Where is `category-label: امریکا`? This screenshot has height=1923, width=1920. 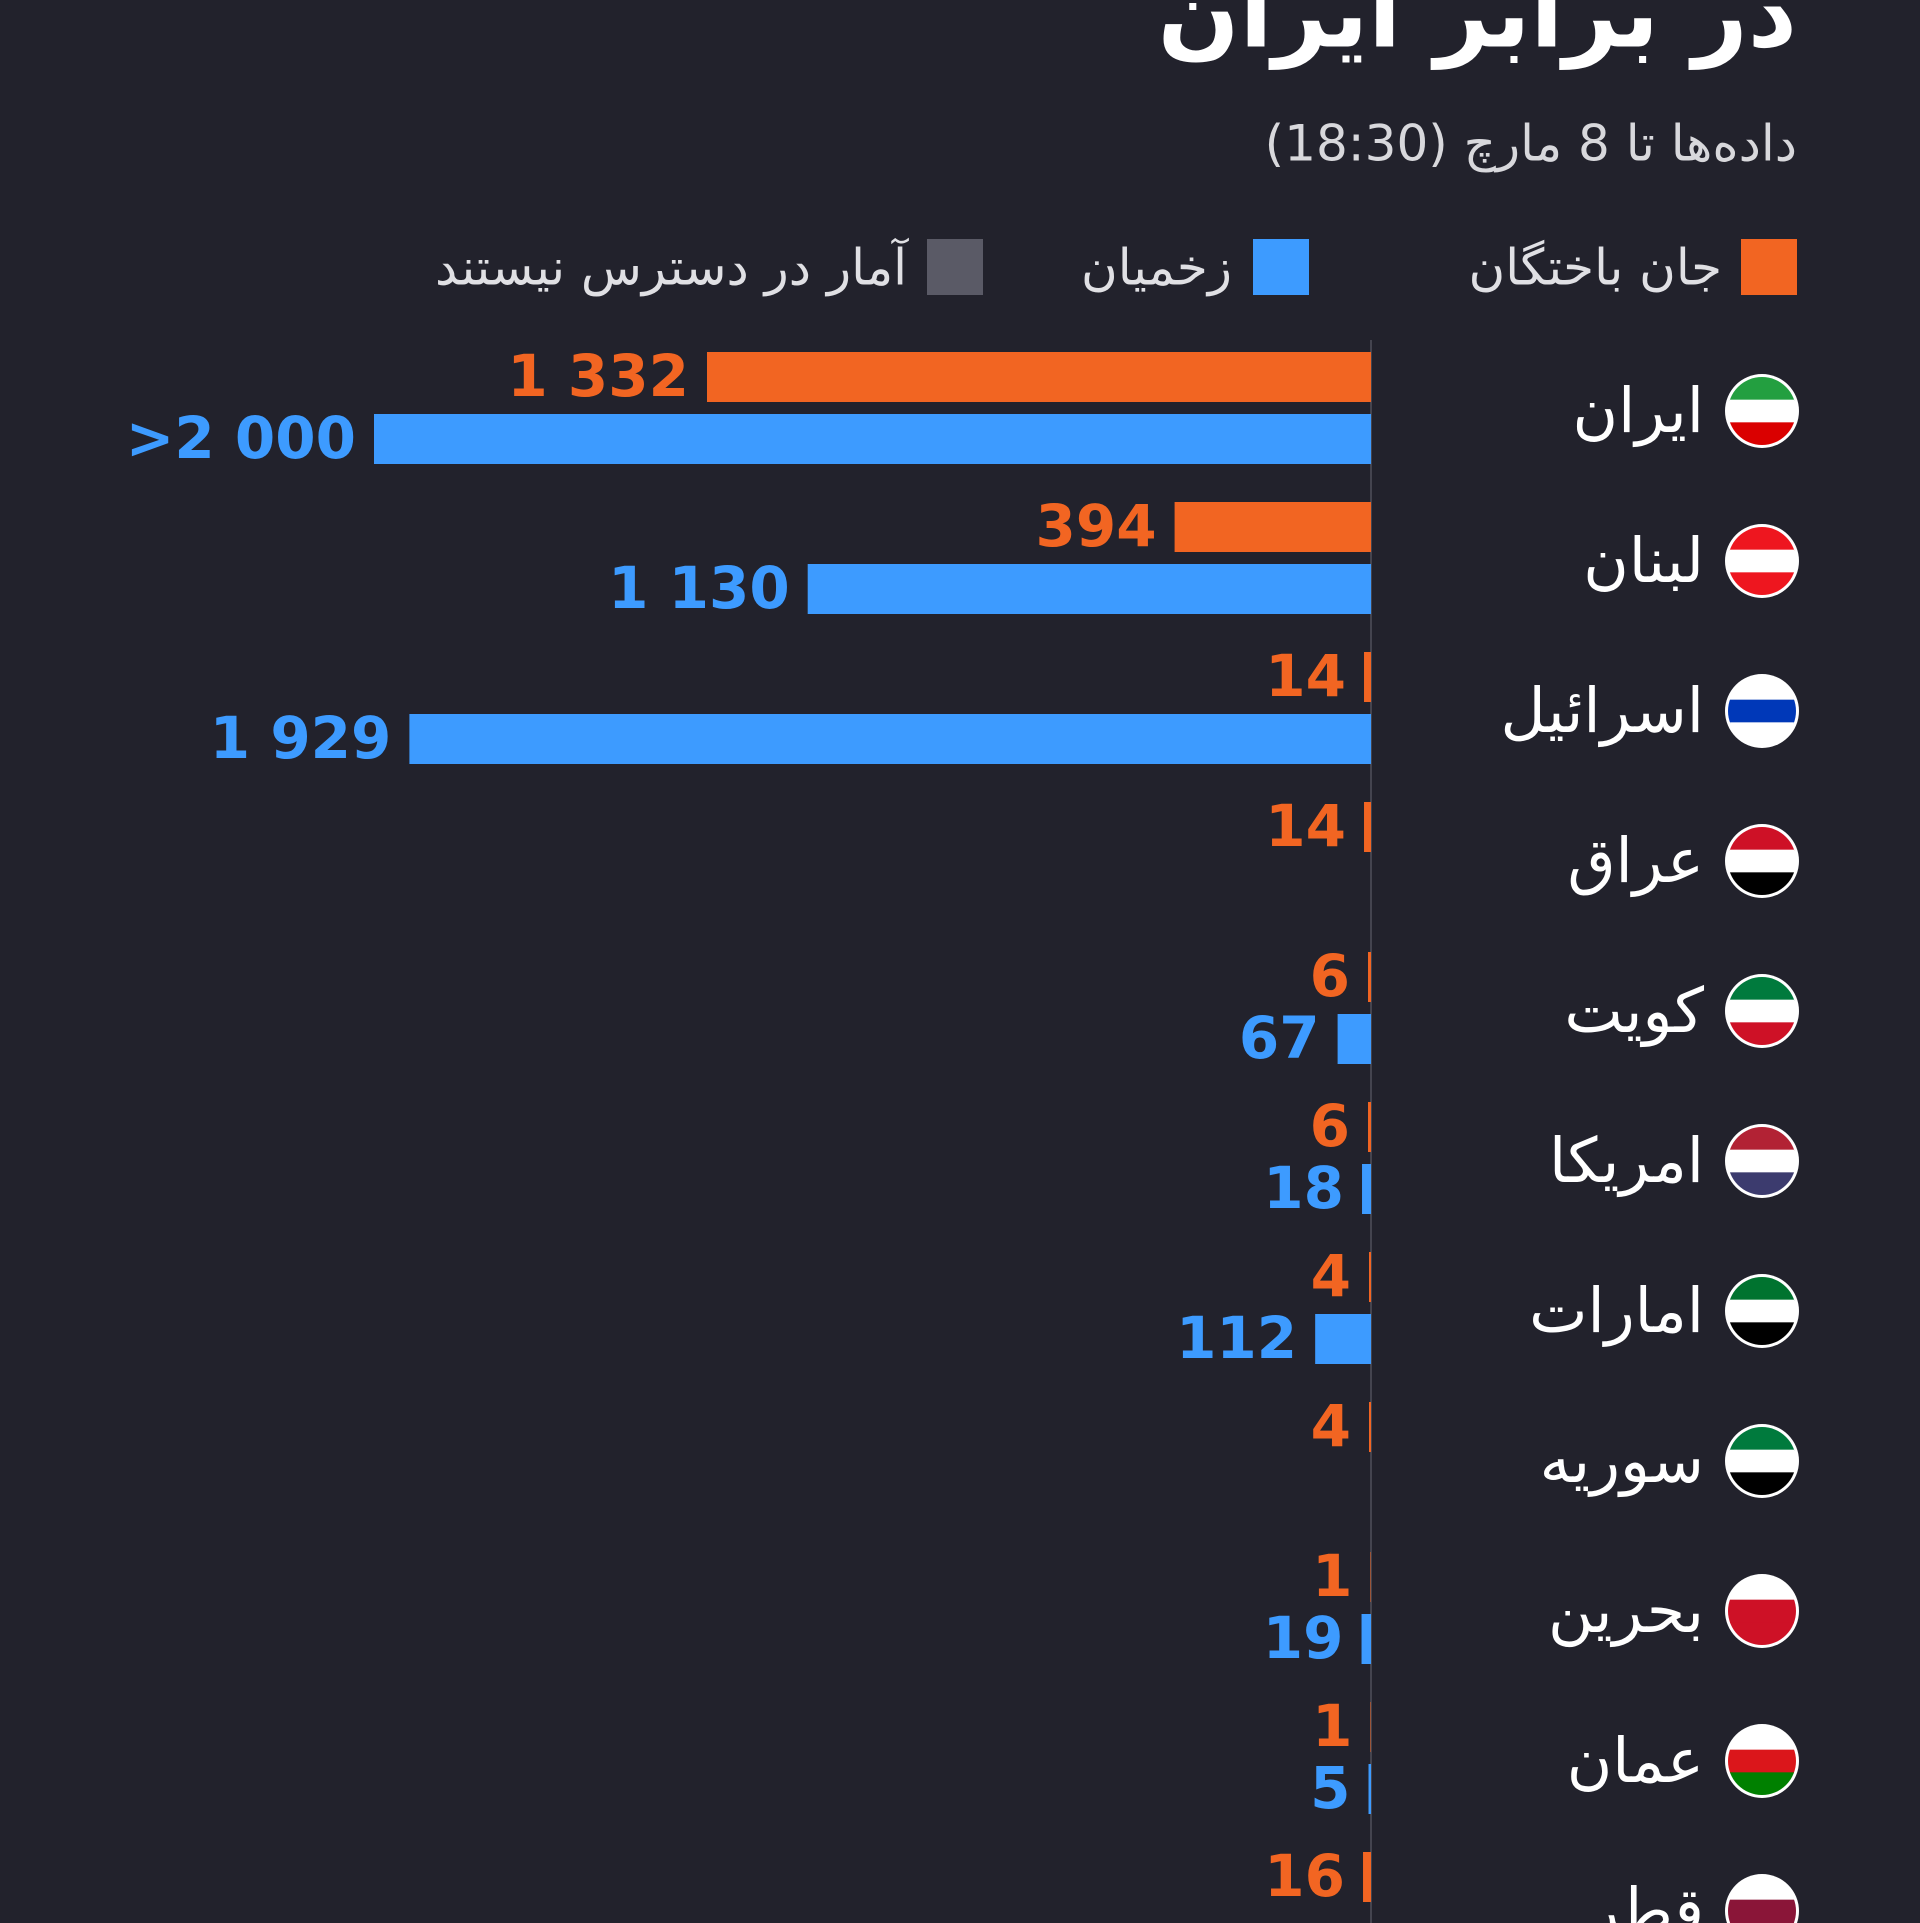 category-label: امریکا is located at coordinates (1626, 1160).